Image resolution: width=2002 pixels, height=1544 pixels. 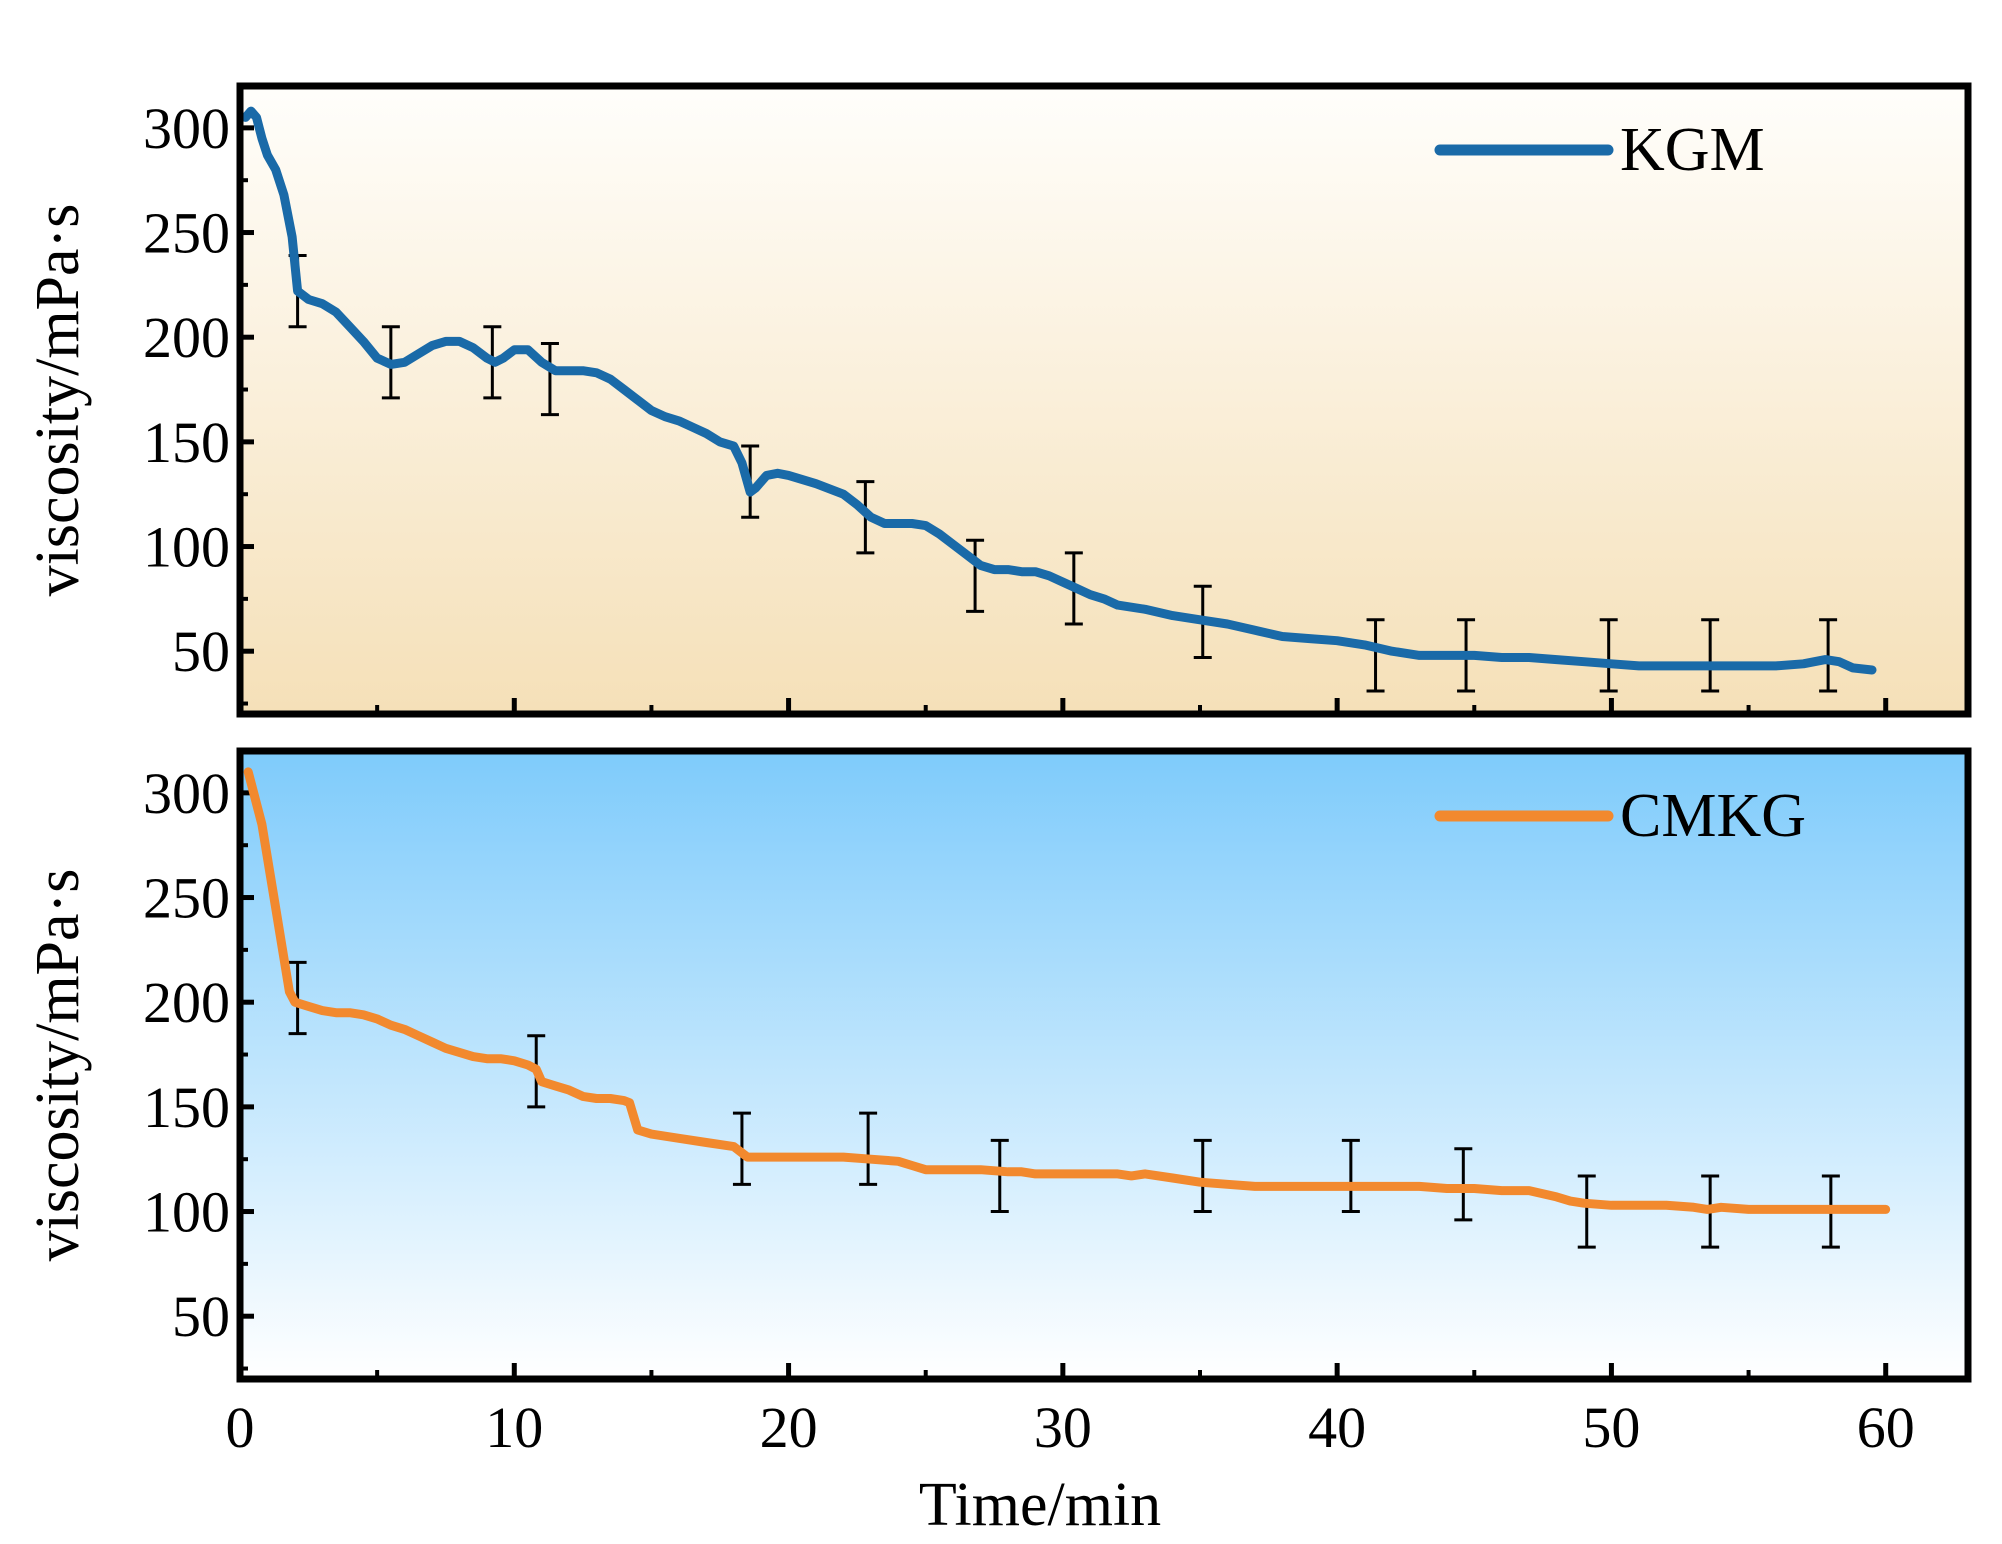 I want to click on x-tick-label: 50, so click(x=1611, y=1427).